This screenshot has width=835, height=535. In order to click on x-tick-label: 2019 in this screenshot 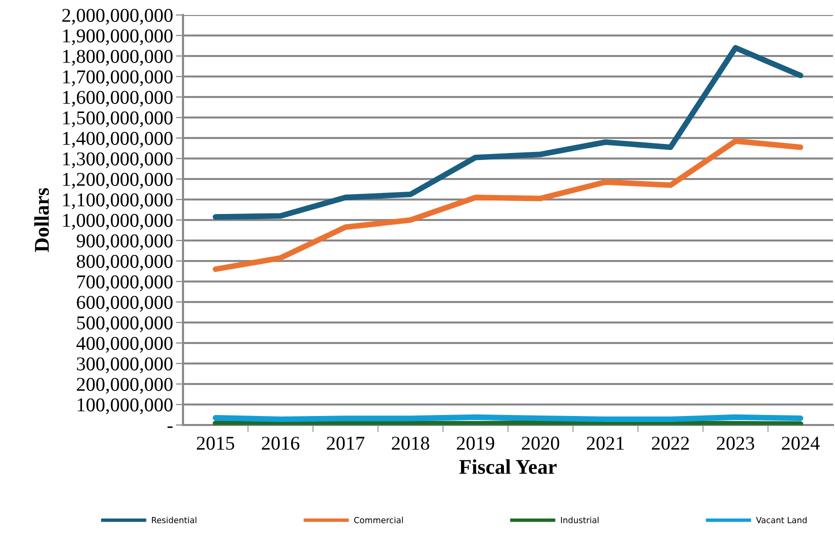, I will do `click(475, 443)`.